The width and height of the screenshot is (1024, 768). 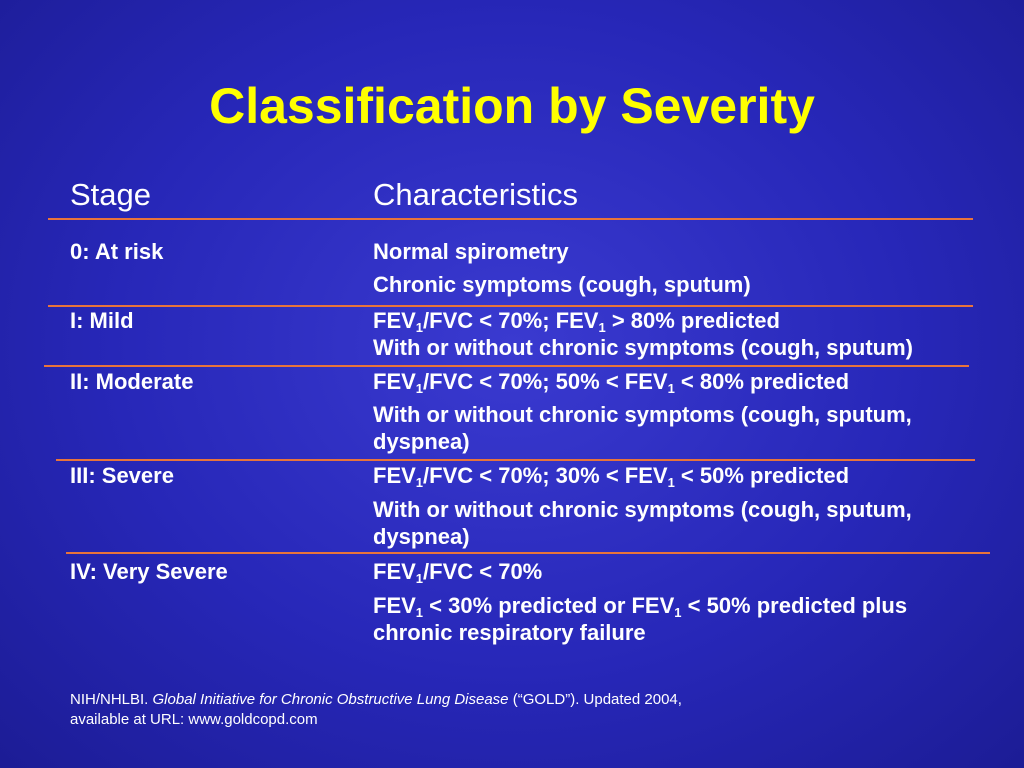 I want to click on header-stage: Stage, so click(x=111, y=194).